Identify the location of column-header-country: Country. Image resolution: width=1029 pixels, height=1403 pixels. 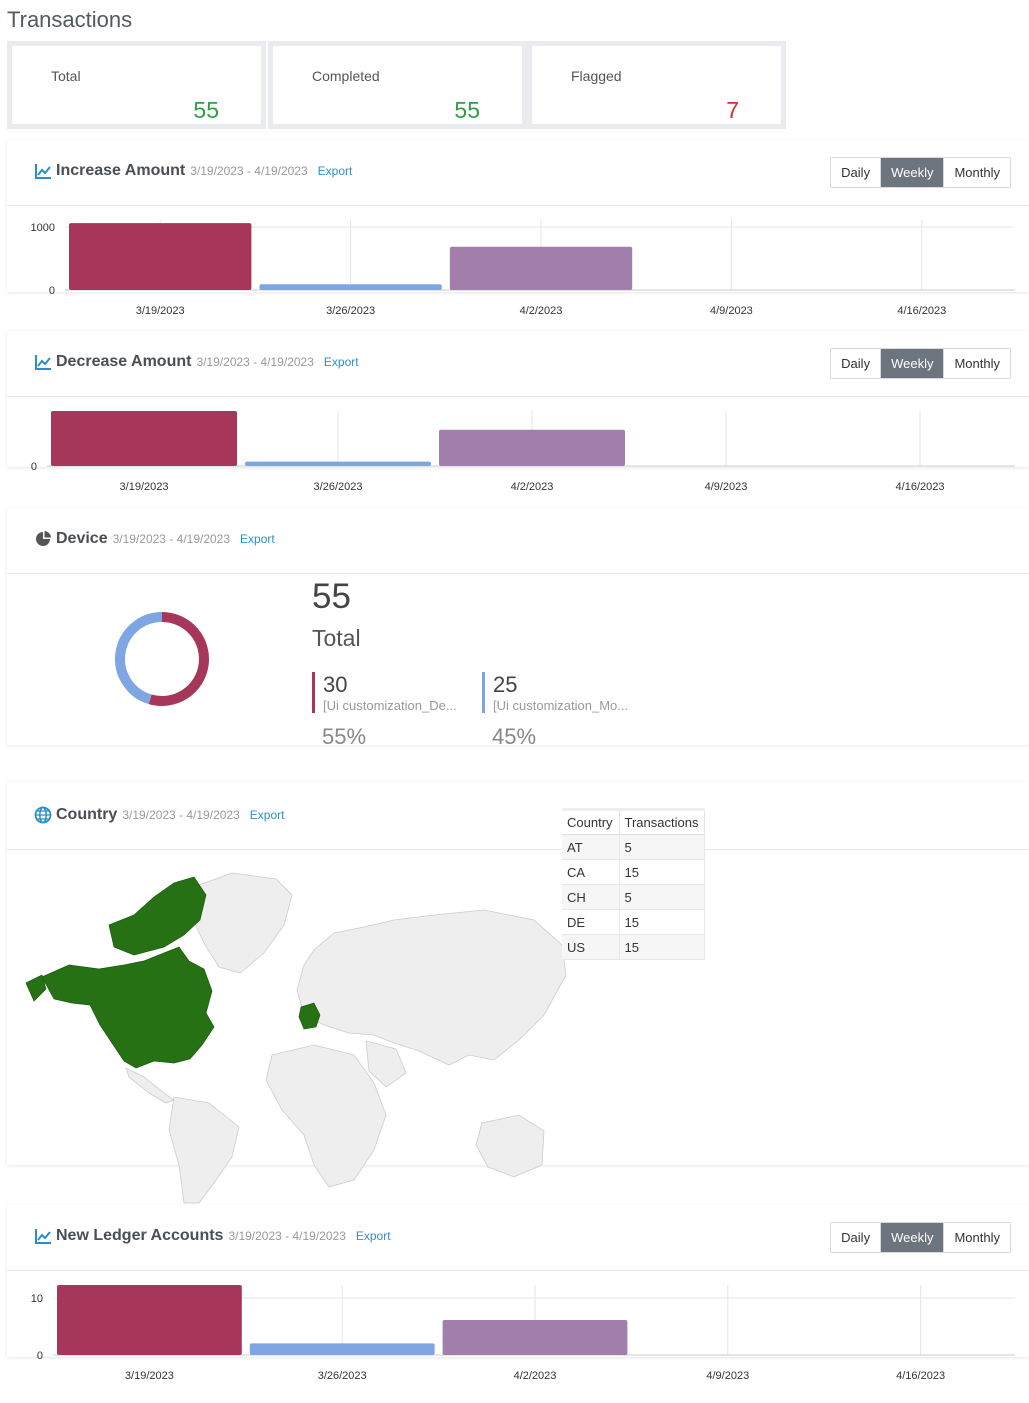
(591, 821).